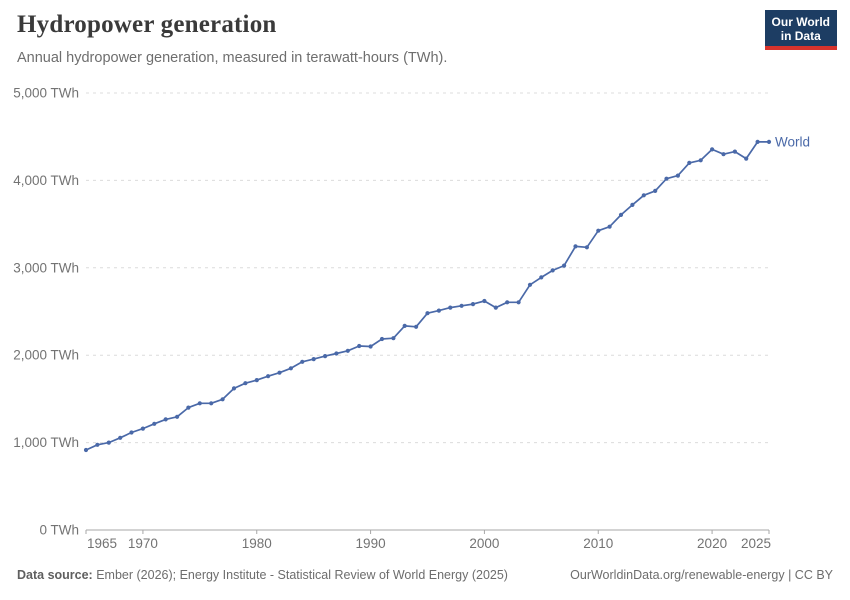  Describe the element at coordinates (800, 36) in the screenshot. I see `owid-logo-line2: in Data` at that location.